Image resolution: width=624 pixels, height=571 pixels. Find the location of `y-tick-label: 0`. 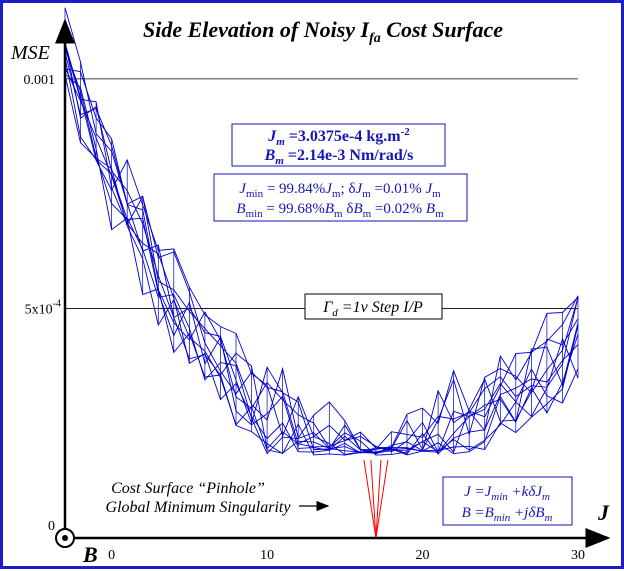

y-tick-label: 0 is located at coordinates (51, 526).